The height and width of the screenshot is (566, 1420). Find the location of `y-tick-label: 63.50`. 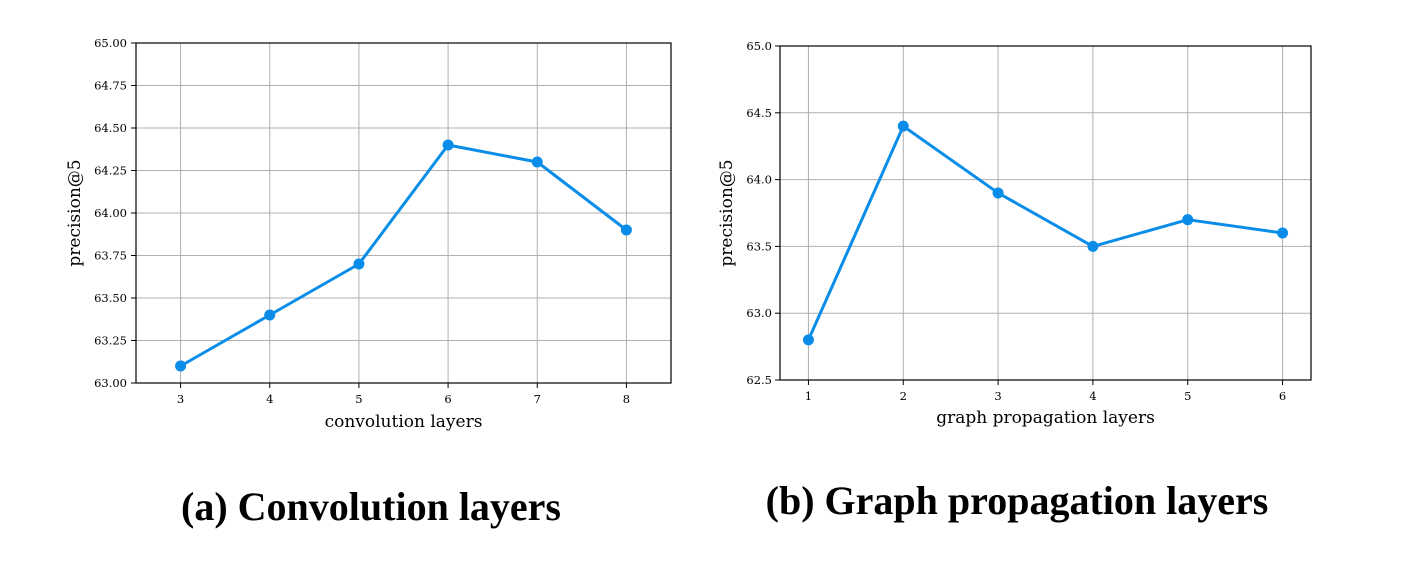

y-tick-label: 63.50 is located at coordinates (110, 298).